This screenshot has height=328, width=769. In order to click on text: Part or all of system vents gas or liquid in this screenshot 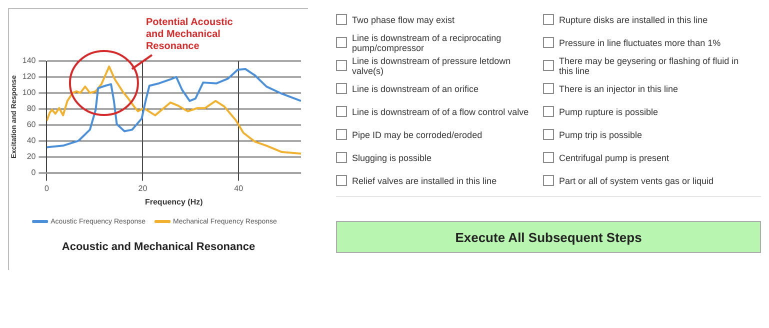, I will do `click(636, 181)`.